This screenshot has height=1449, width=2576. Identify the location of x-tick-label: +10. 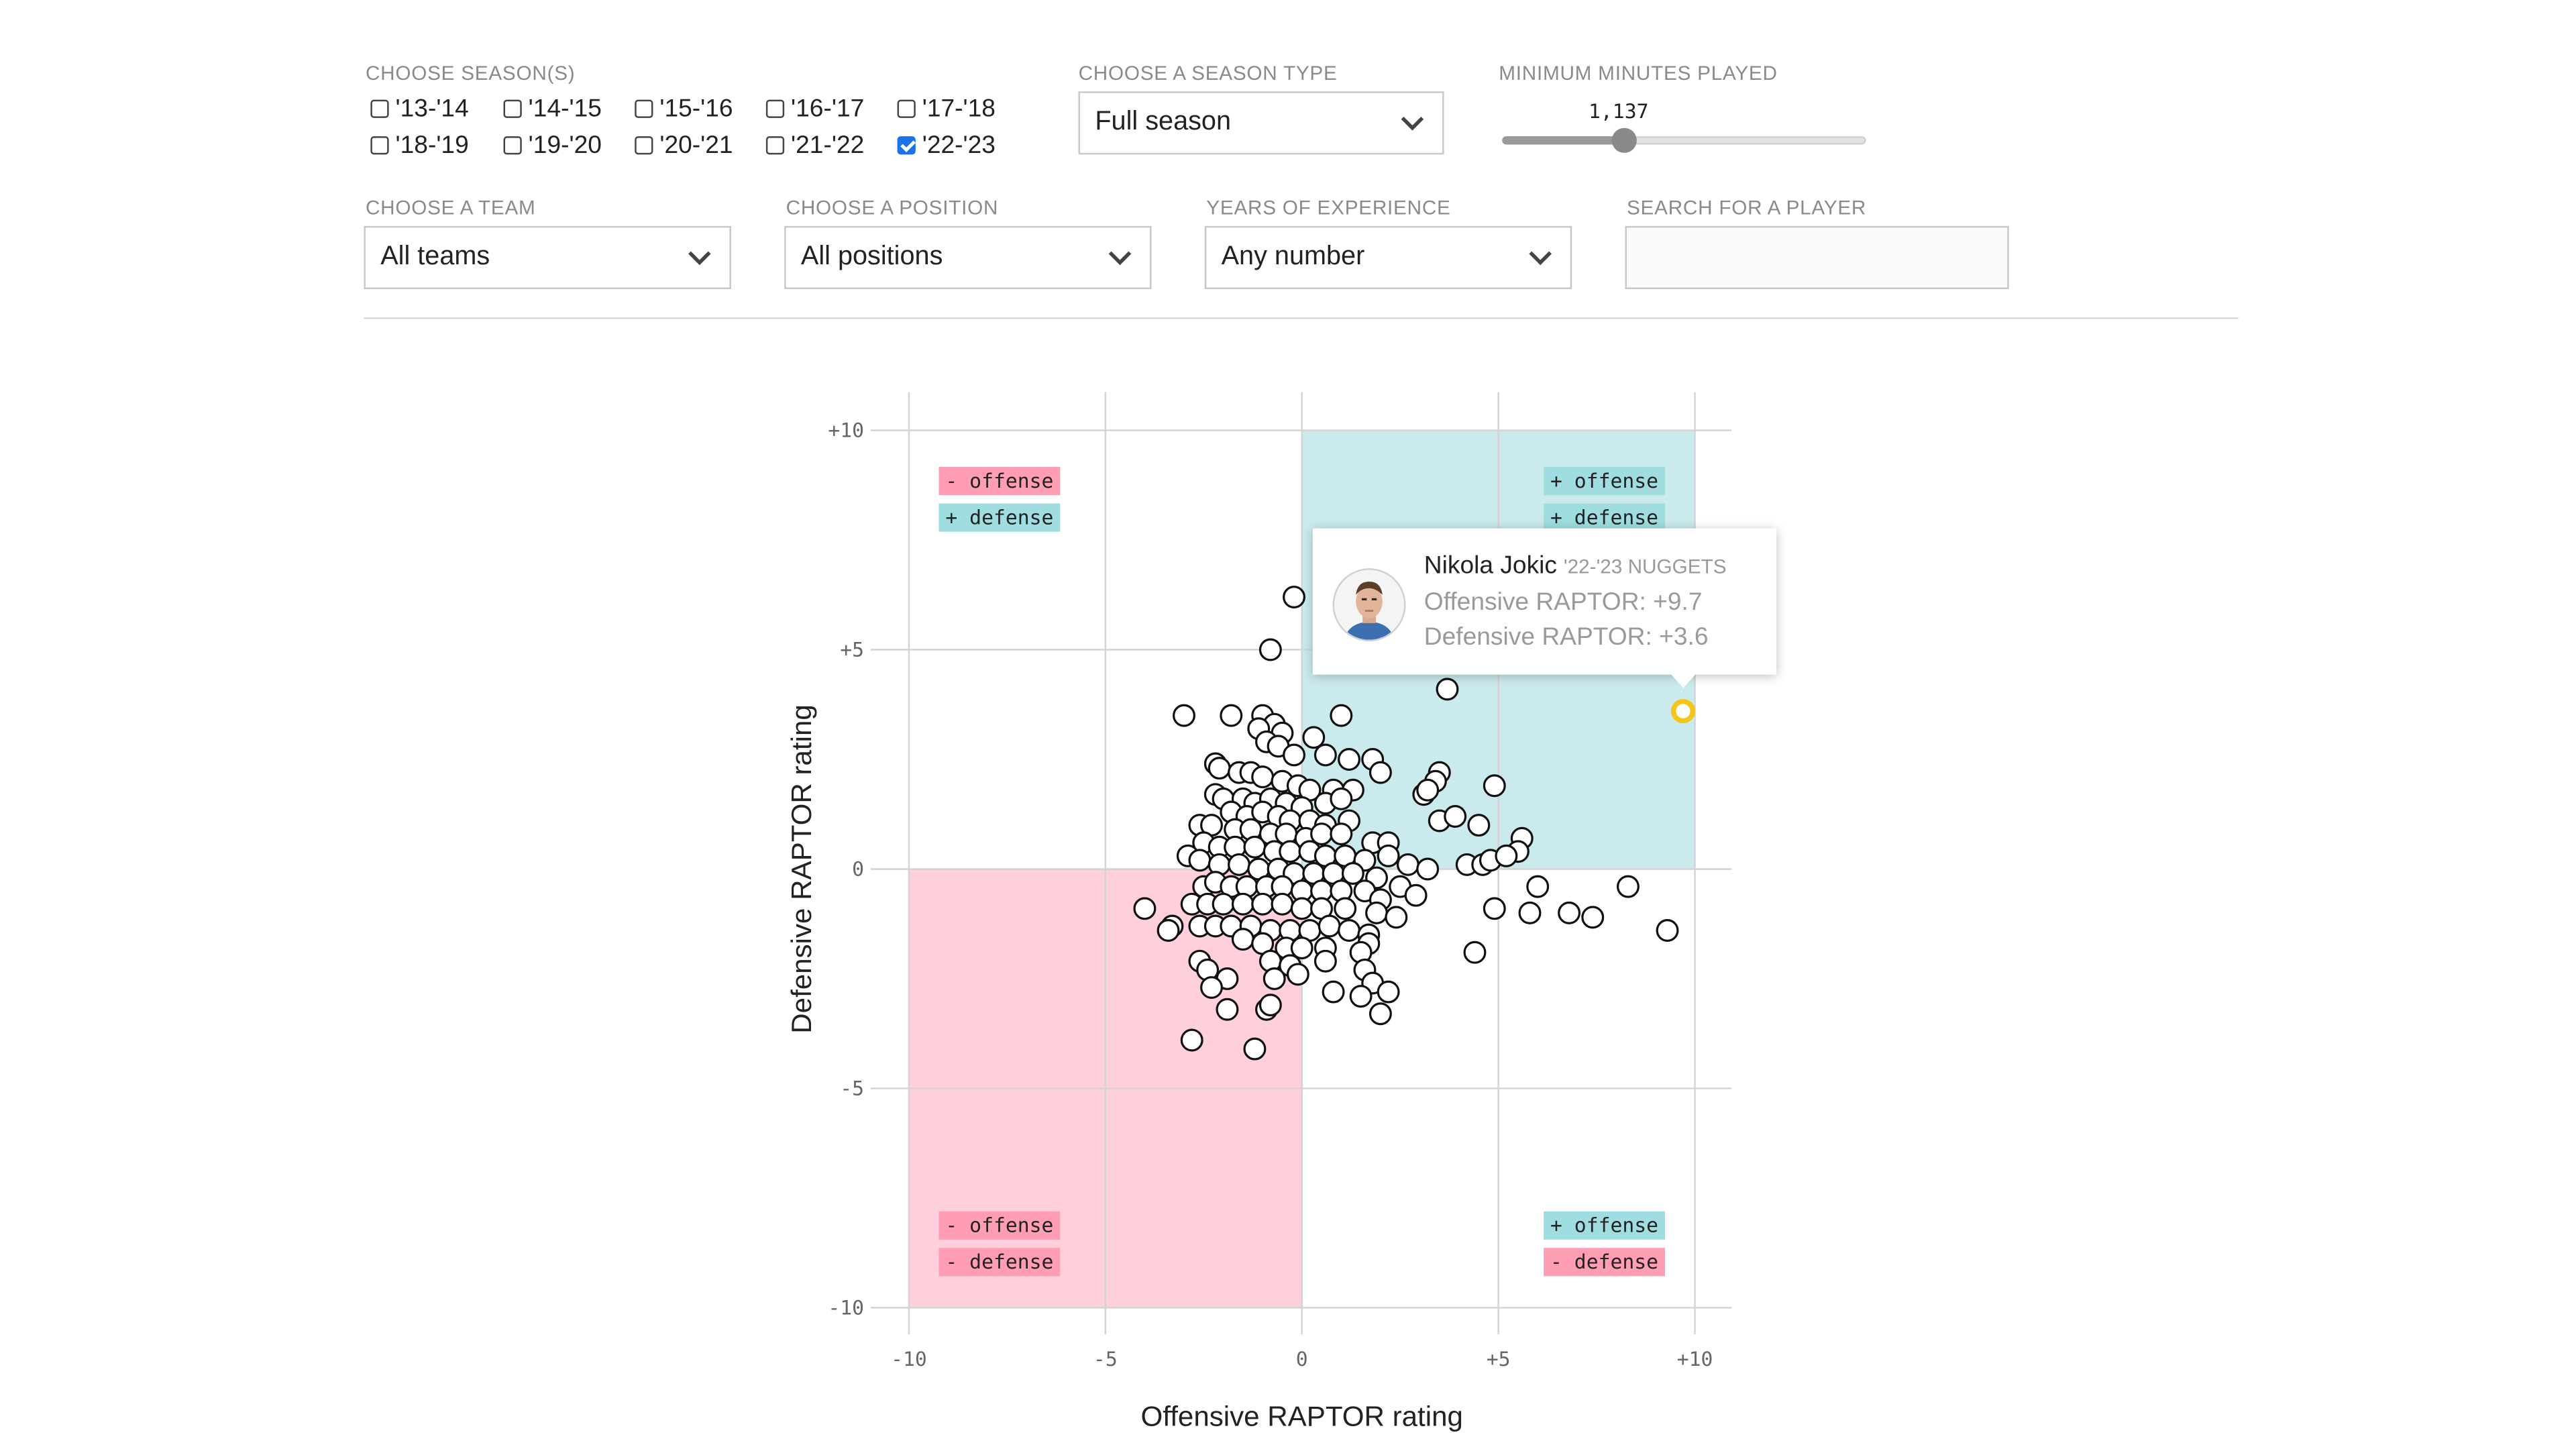
(1695, 1359).